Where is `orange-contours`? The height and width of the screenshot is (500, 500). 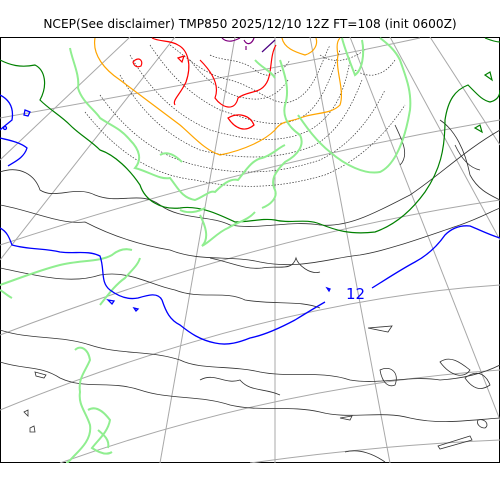
orange-contours is located at coordinates (217, 96).